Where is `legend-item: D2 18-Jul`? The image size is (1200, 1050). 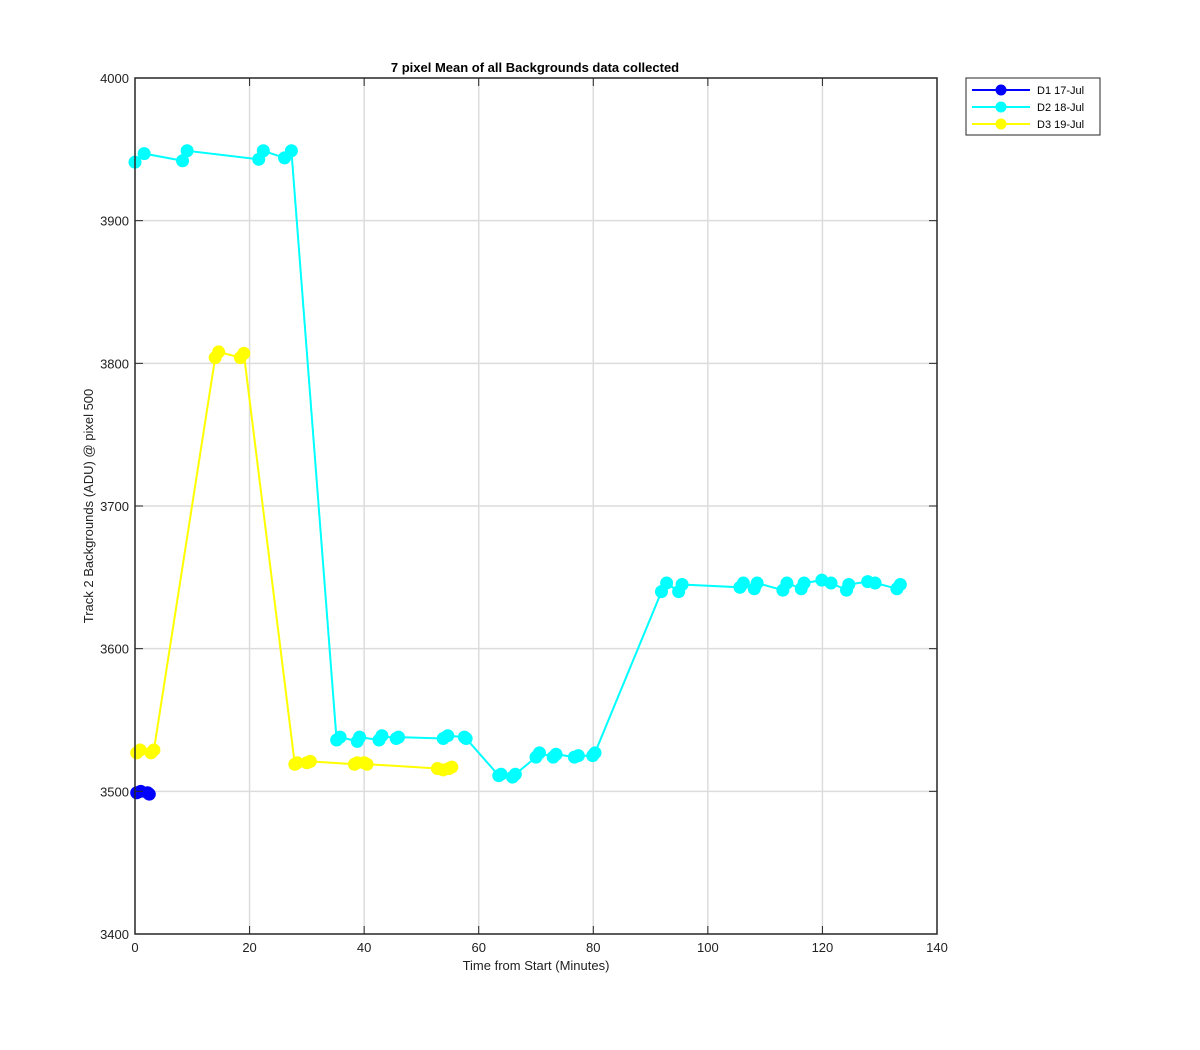 legend-item: D2 18-Jul is located at coordinates (1028, 107).